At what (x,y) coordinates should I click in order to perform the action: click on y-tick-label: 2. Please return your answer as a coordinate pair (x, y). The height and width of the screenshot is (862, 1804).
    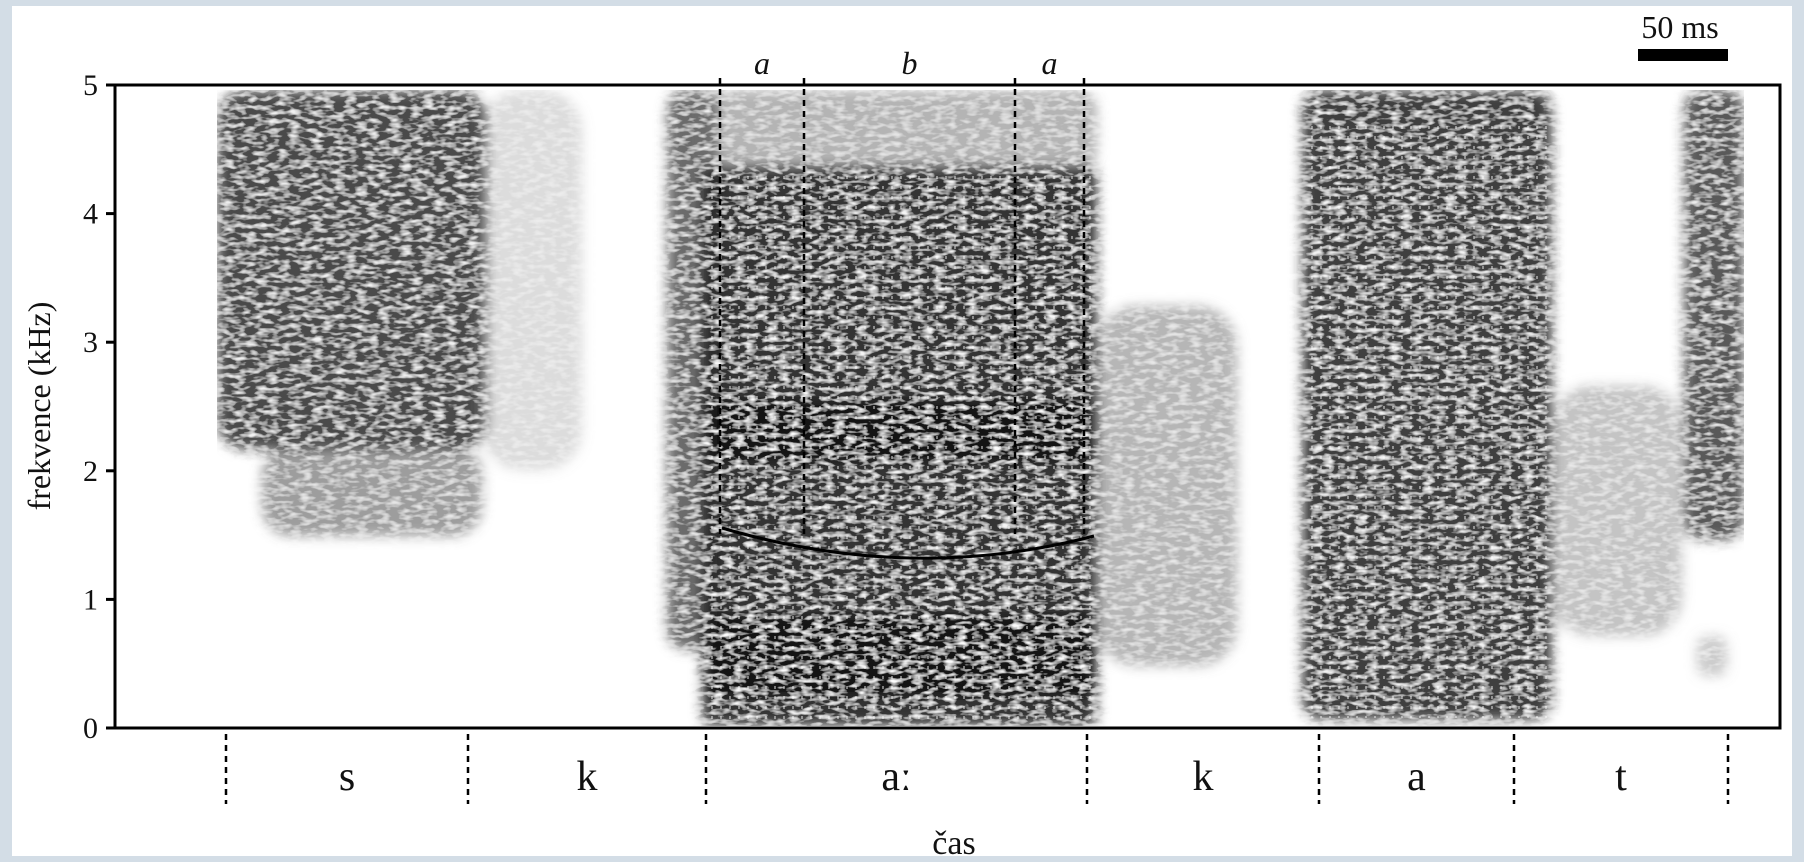
    Looking at the image, I should click on (90, 471).